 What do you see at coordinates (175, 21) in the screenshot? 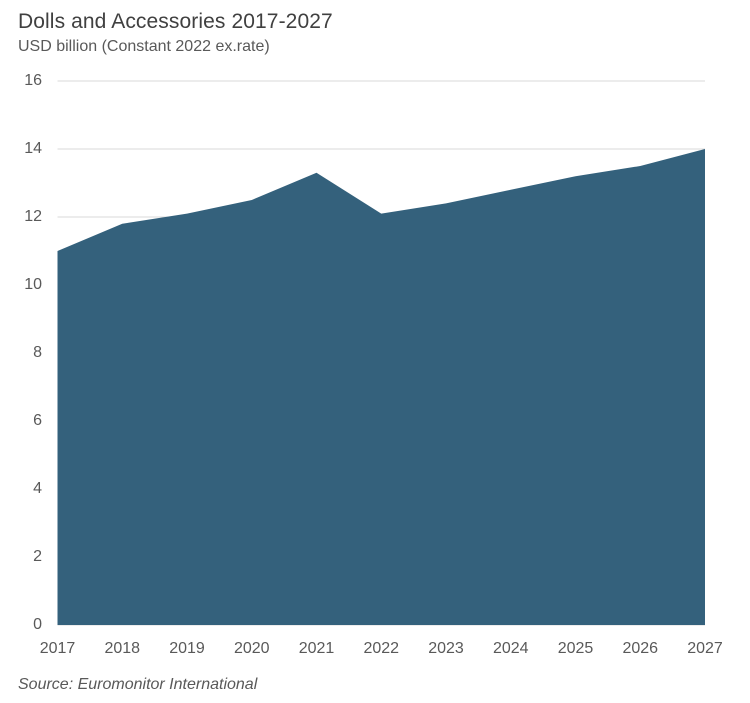
I see `chart-title: Dolls and Accessories 2017-2027` at bounding box center [175, 21].